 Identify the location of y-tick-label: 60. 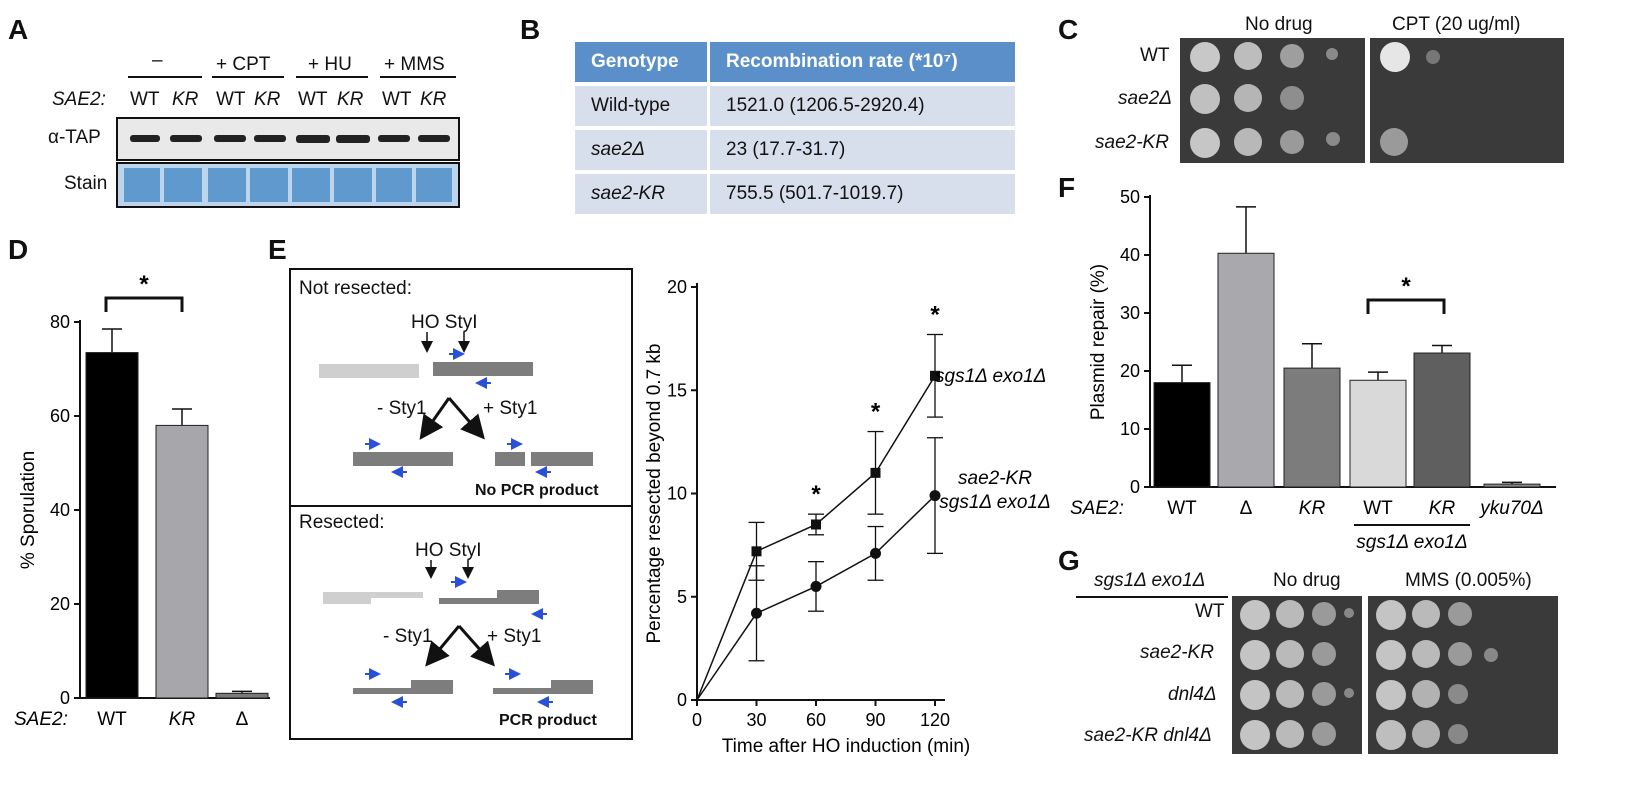
(60, 416).